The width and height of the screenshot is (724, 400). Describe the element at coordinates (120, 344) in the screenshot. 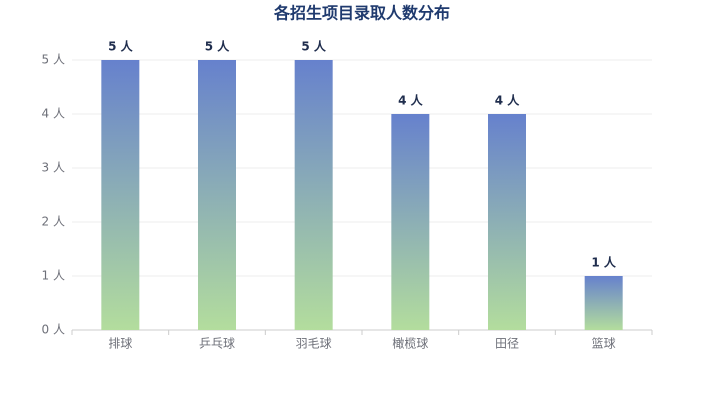

I see `x-tick-label: 排球` at that location.